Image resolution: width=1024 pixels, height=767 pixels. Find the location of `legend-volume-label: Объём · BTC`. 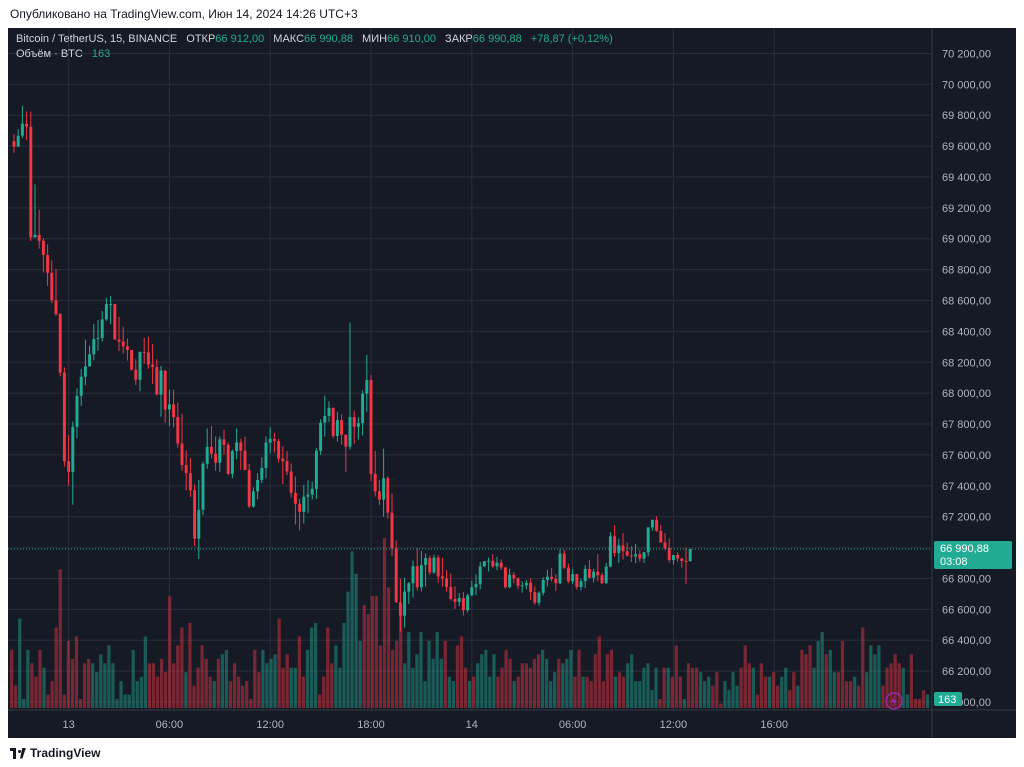

legend-volume-label: Объём · BTC is located at coordinates (49, 54).